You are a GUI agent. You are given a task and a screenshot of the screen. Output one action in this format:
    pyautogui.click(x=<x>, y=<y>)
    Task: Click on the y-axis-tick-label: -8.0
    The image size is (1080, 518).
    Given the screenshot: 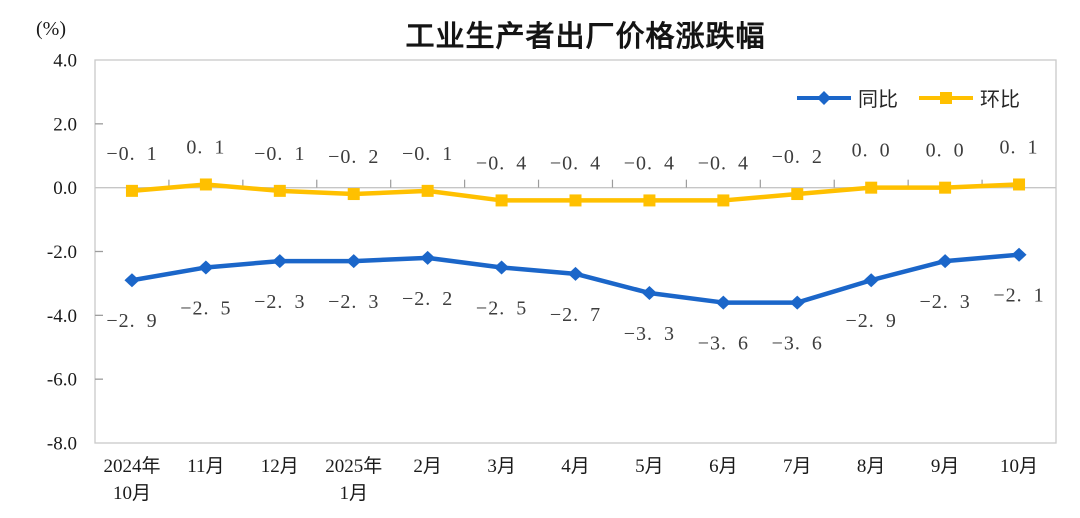 What is the action you would take?
    pyautogui.click(x=62, y=444)
    